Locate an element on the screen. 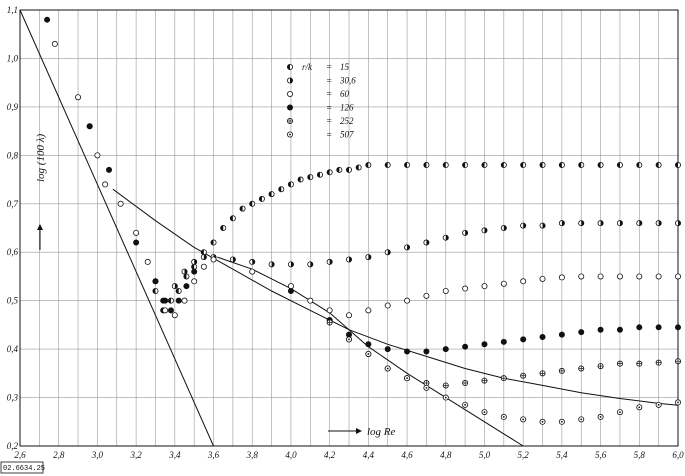 The width and height of the screenshot is (685, 476). x-tick-label: 3,0 is located at coordinates (97, 455).